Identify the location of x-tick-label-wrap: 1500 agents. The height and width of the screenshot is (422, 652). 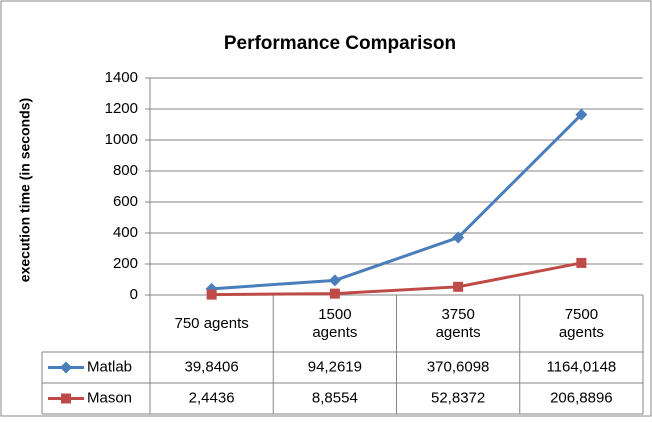
(334, 323).